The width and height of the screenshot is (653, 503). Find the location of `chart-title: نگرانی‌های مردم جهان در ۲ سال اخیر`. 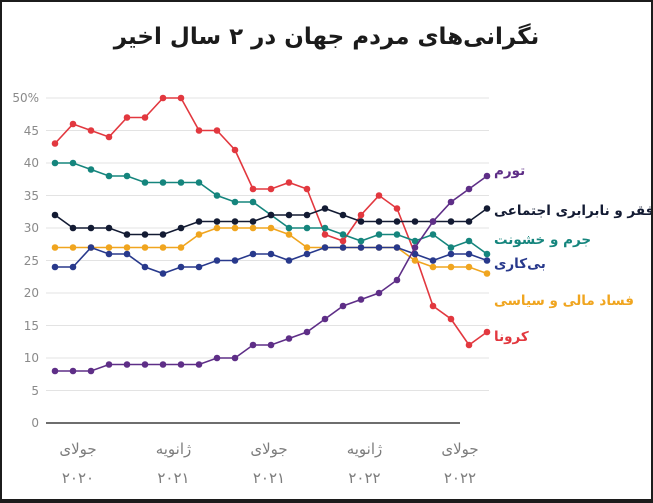

chart-title: نگرانی‌های مردم جهان در ۲ سال اخیر is located at coordinates (326, 37).